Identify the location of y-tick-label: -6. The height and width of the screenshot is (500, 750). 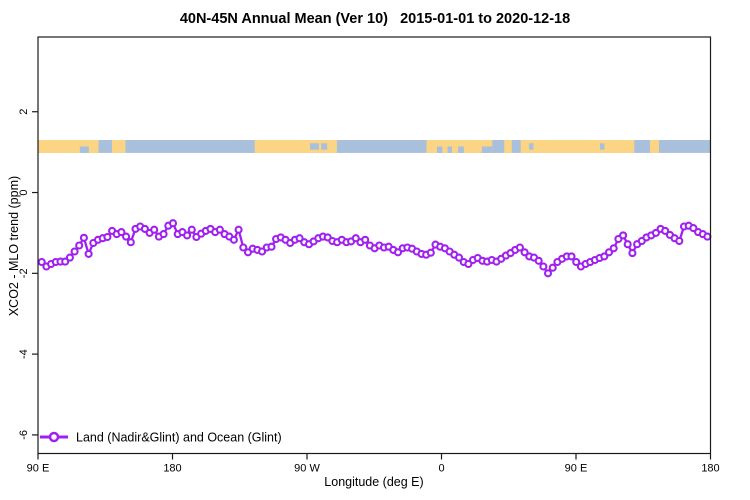
(24, 435).